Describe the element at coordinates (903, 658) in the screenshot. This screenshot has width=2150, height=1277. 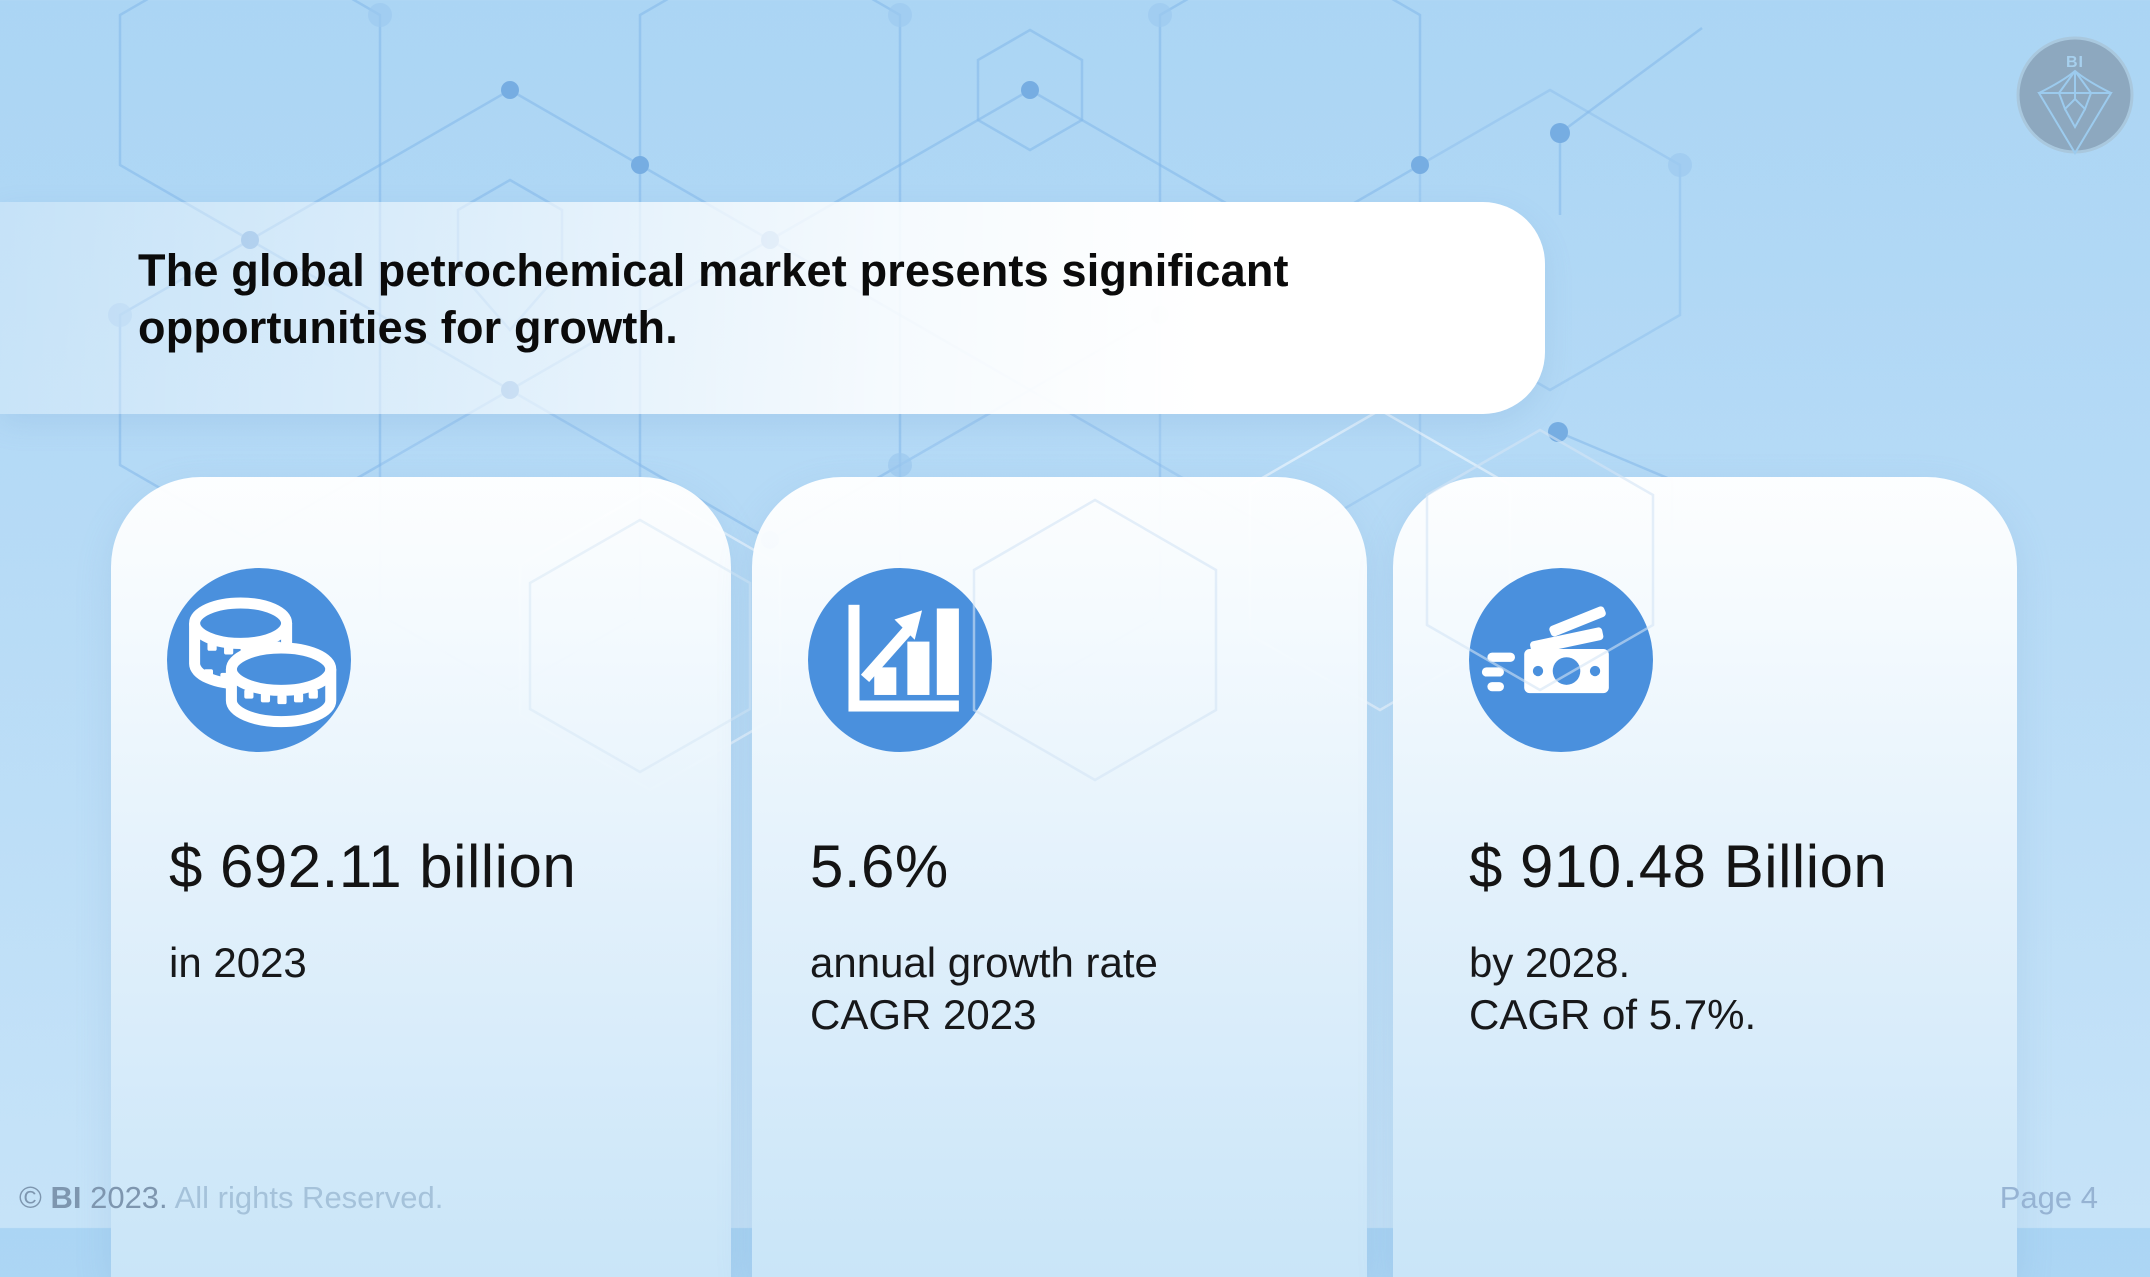
I see `bar-chart-icon` at that location.